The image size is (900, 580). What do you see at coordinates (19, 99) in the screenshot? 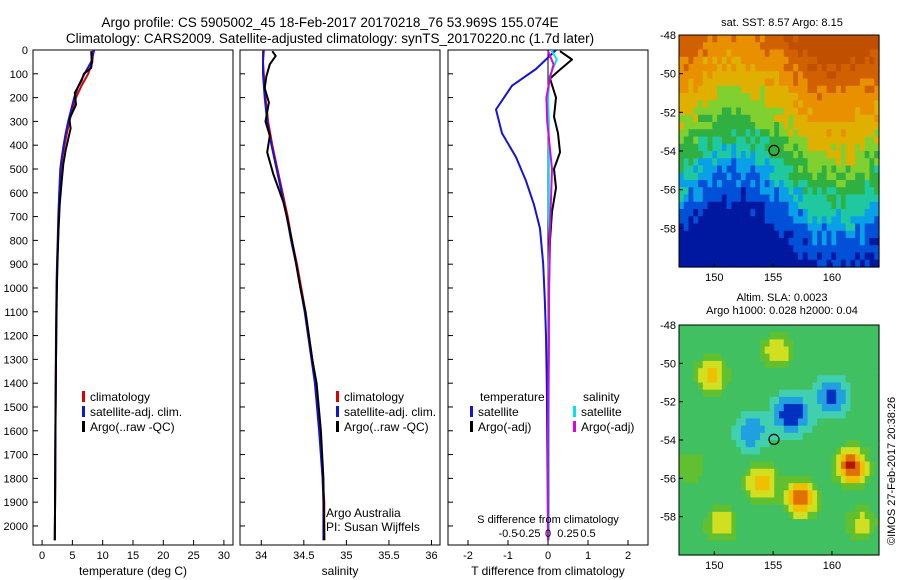
I see `depth-tick-label: 200` at bounding box center [19, 99].